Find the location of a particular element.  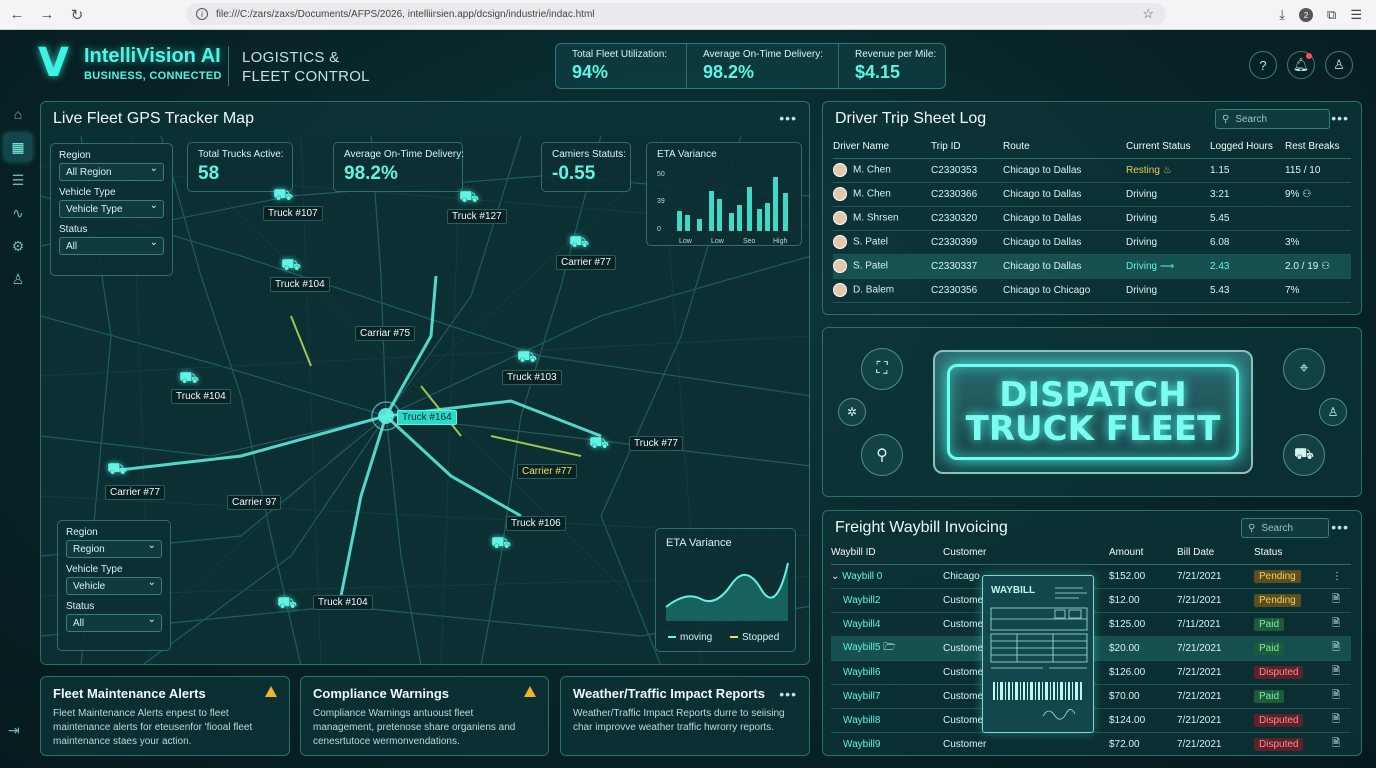

waybill-id: Waybill7 is located at coordinates (862, 696).